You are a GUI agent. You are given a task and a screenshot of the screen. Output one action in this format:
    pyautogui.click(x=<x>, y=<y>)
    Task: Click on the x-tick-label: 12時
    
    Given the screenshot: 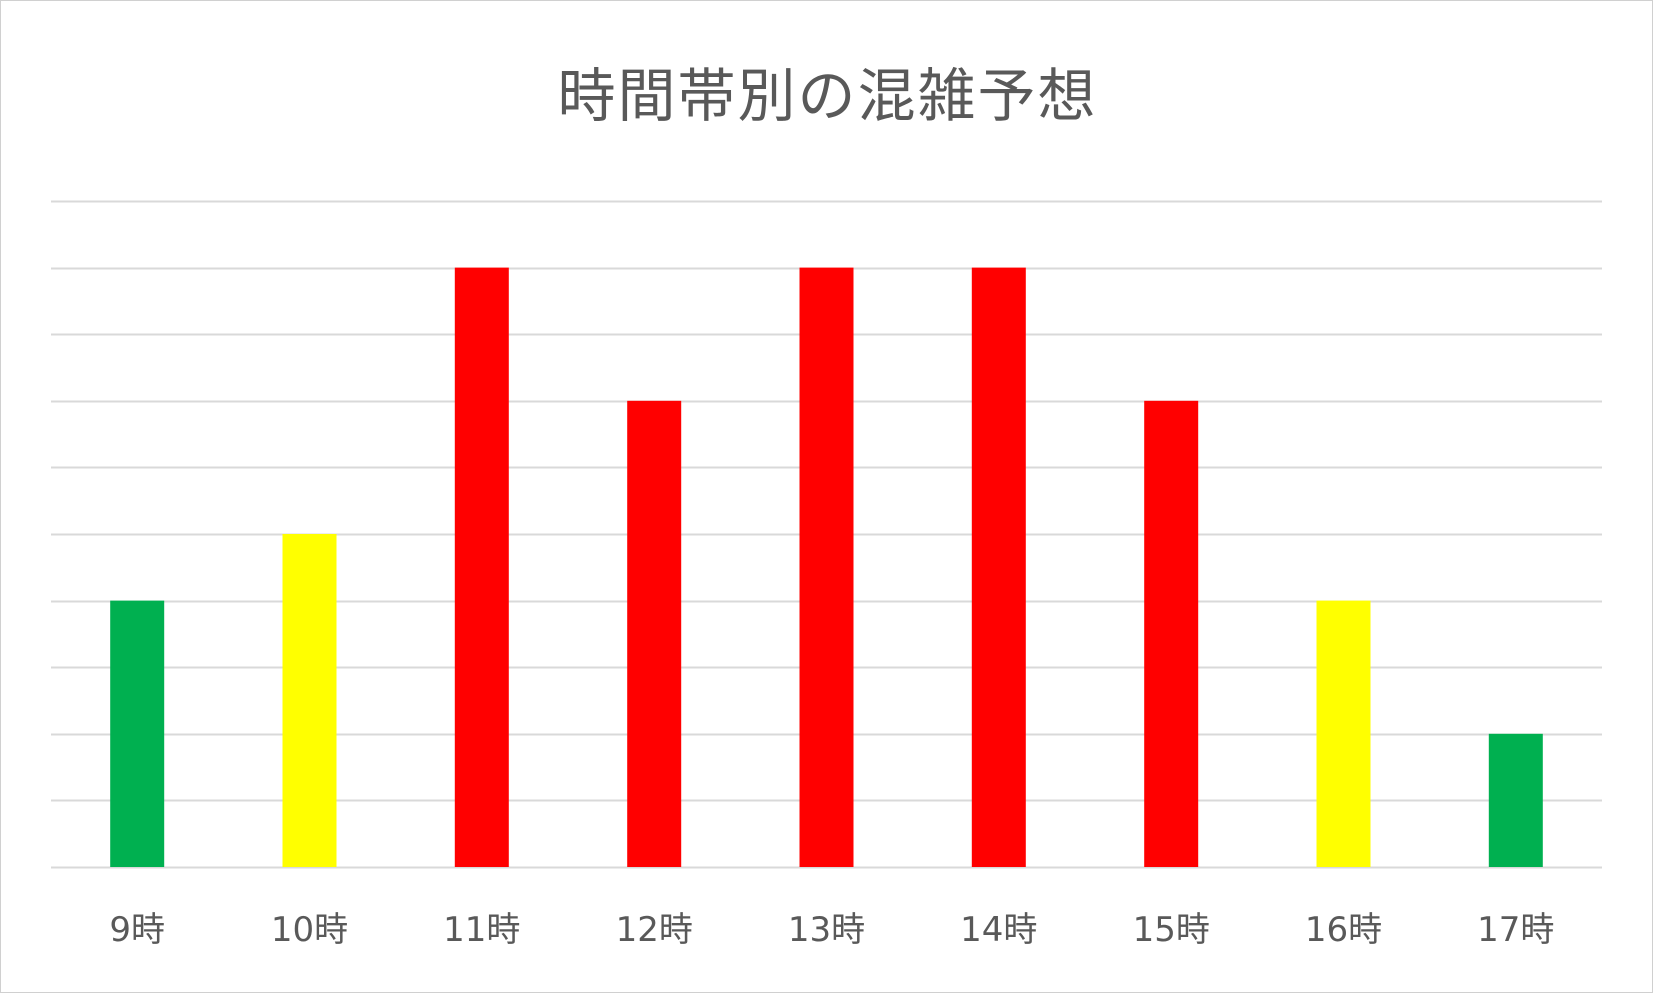 What is the action you would take?
    pyautogui.click(x=654, y=930)
    